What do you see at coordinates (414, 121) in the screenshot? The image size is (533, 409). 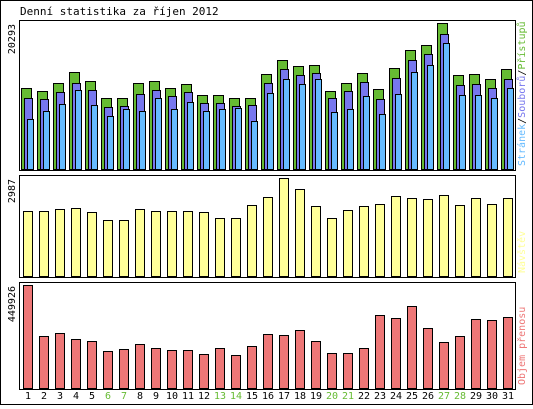 I see `bar-hits-Stránek-day-25` at bounding box center [414, 121].